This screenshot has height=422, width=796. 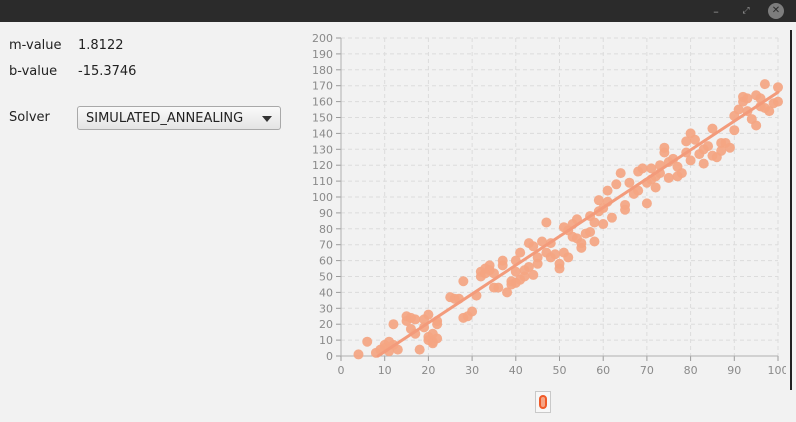 I want to click on y-tick-label: 160, so click(x=322, y=102).